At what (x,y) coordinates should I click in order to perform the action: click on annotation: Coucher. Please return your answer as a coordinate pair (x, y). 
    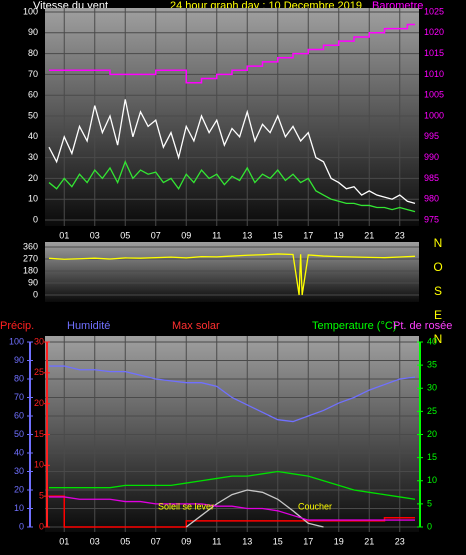
    Looking at the image, I should click on (315, 506).